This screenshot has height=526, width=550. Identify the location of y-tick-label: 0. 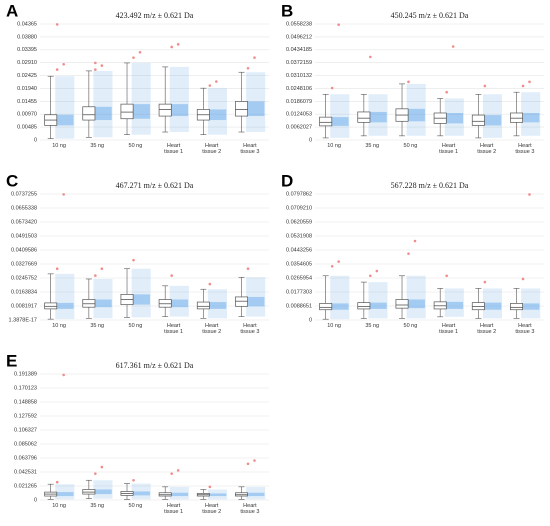
(310, 320).